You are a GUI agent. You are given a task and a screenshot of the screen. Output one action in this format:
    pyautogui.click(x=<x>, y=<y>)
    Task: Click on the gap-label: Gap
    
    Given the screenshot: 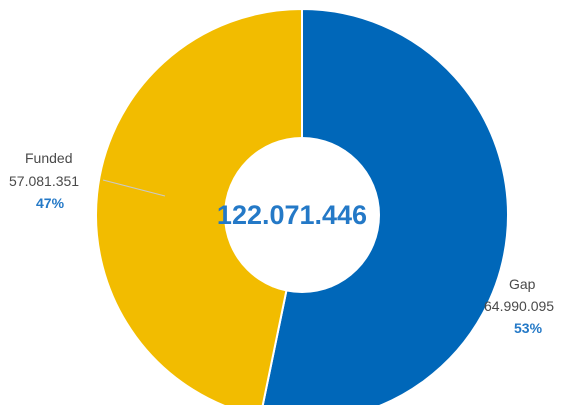 What is the action you would take?
    pyautogui.click(x=522, y=284)
    